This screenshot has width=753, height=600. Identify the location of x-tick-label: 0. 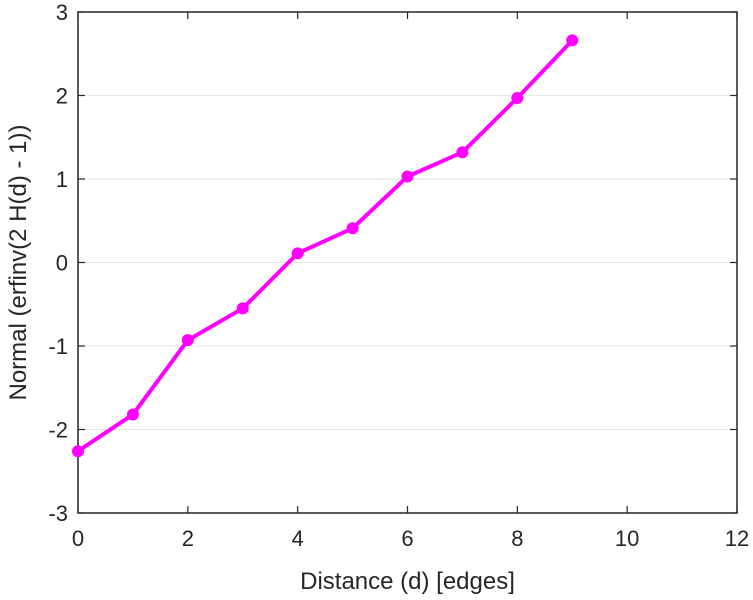
(78, 538).